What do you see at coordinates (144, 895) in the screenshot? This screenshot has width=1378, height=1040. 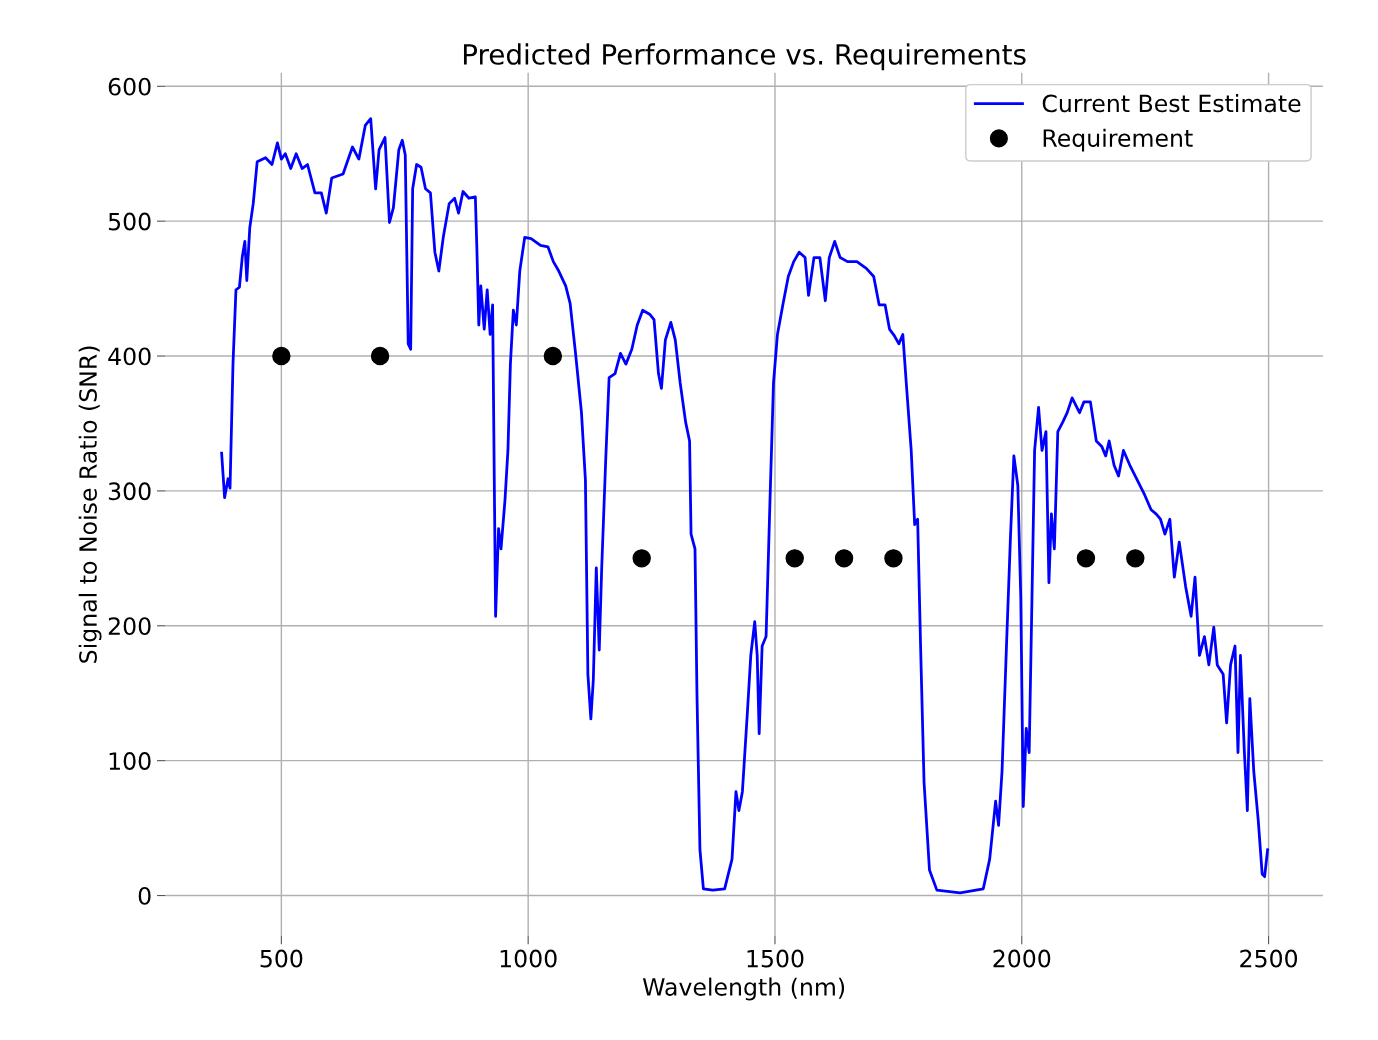 I see `y-tick-label: 0` at bounding box center [144, 895].